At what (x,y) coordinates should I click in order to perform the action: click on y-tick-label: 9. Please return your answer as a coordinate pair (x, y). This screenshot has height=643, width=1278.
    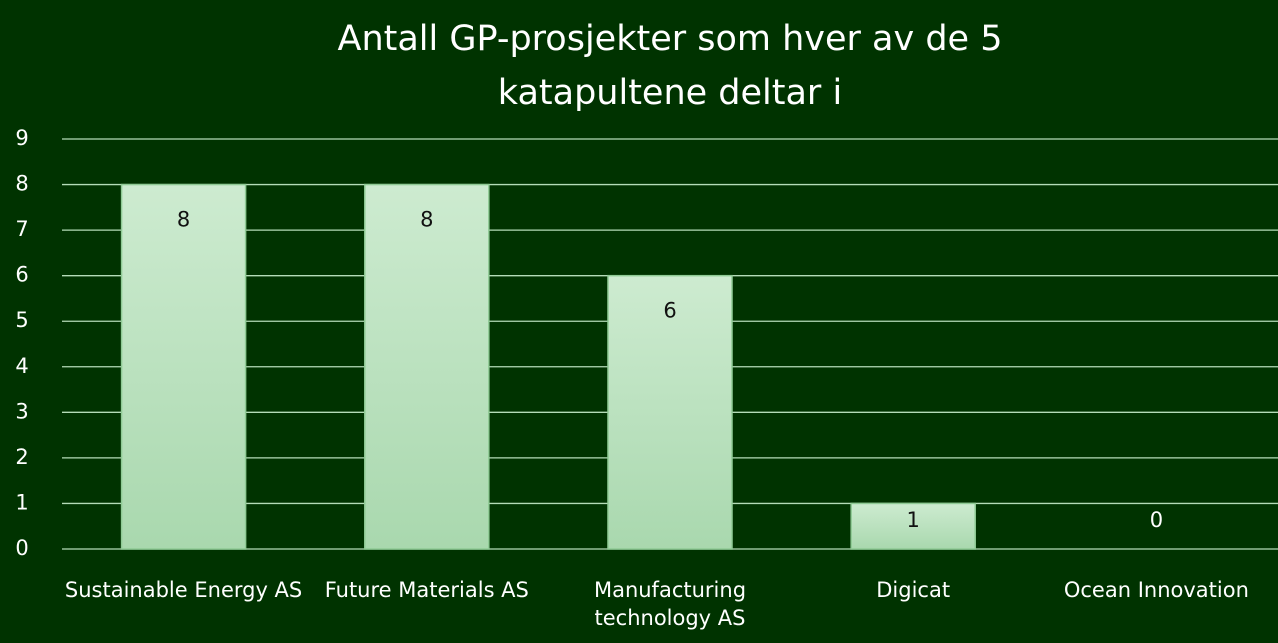
    Looking at the image, I should click on (21, 138).